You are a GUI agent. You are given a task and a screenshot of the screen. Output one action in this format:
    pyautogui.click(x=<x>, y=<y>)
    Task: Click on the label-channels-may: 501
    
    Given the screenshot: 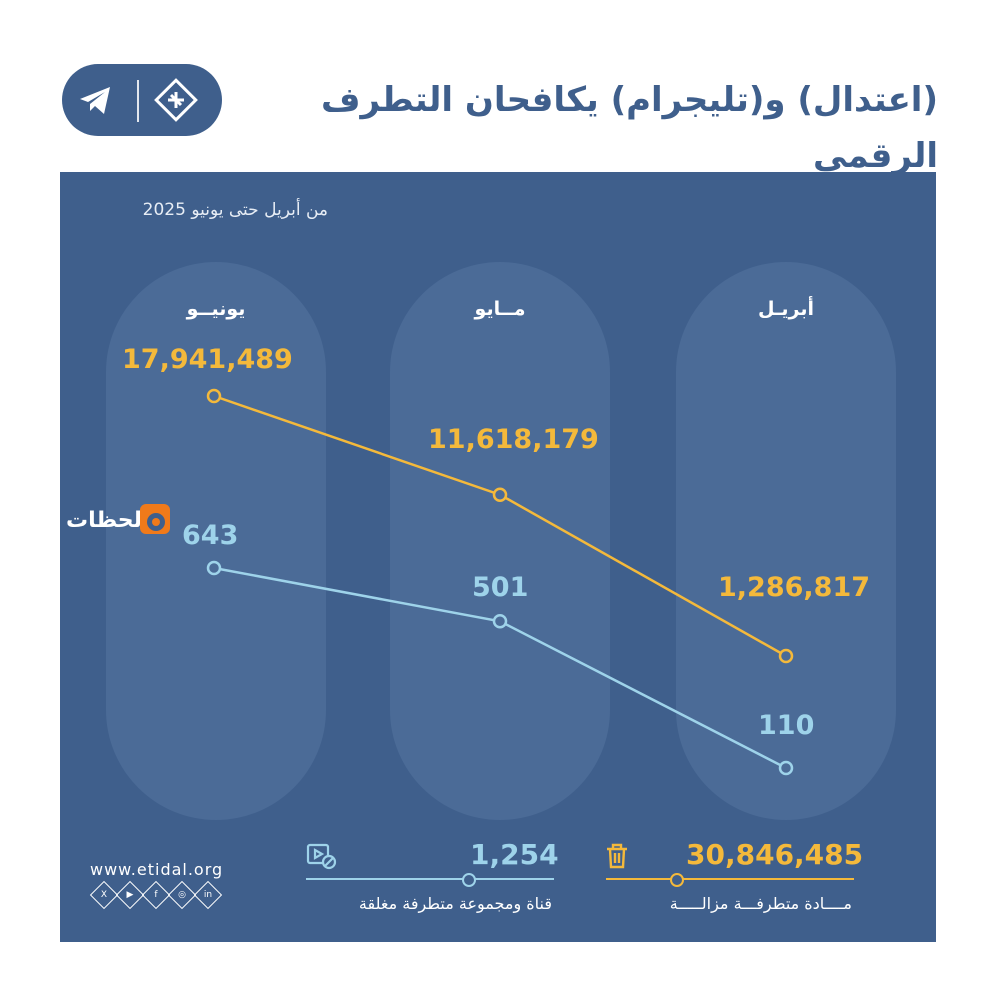 What is the action you would take?
    pyautogui.click(x=500, y=587)
    